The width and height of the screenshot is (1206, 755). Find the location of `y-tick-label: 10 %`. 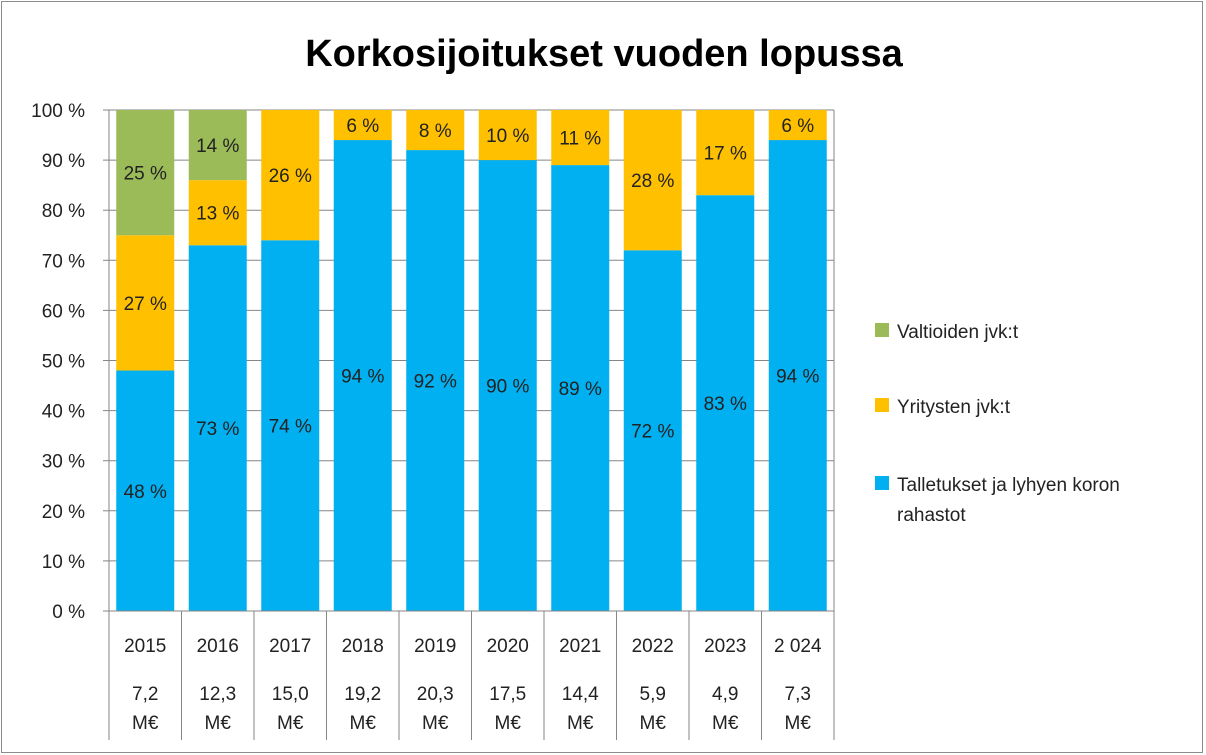

y-tick-label: 10 % is located at coordinates (63, 562).